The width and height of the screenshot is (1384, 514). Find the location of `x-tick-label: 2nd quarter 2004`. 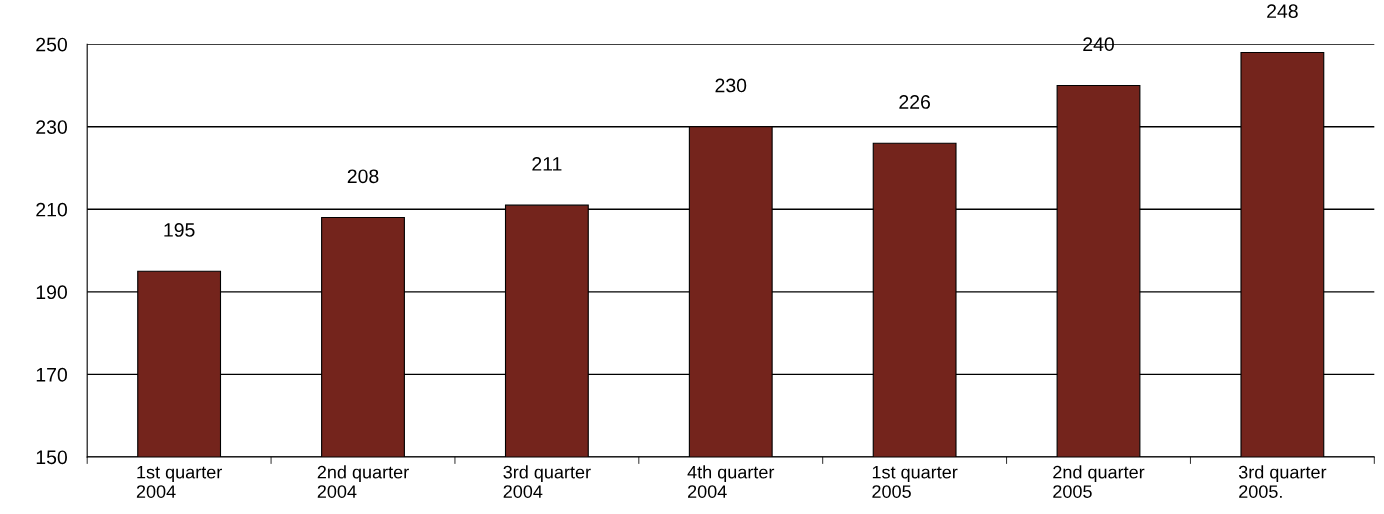

x-tick-label: 2nd quarter 2004 is located at coordinates (363, 481).